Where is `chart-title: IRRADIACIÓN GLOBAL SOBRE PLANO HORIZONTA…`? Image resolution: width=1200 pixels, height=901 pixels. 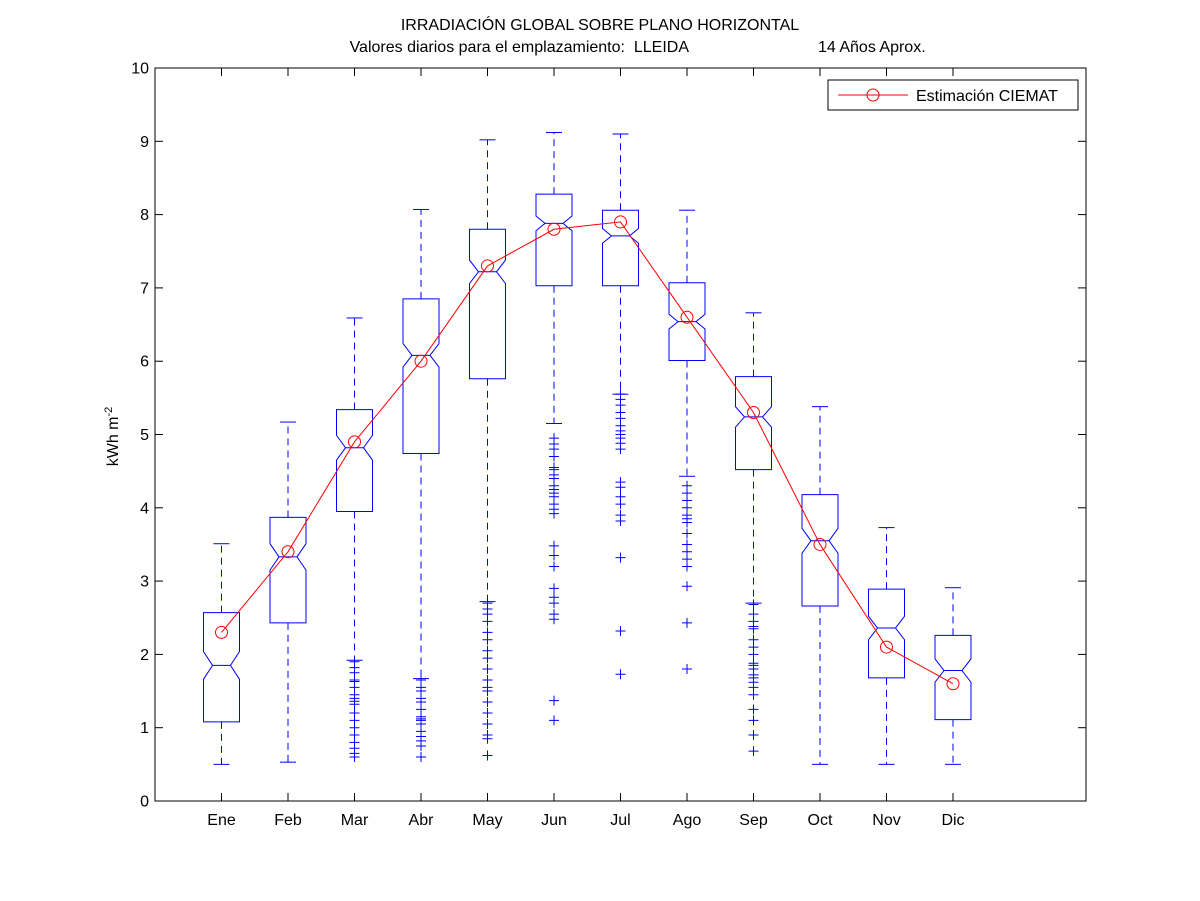
chart-title: IRRADIACIÓN GLOBAL SOBRE PLANO HORIZONTA… is located at coordinates (600, 25).